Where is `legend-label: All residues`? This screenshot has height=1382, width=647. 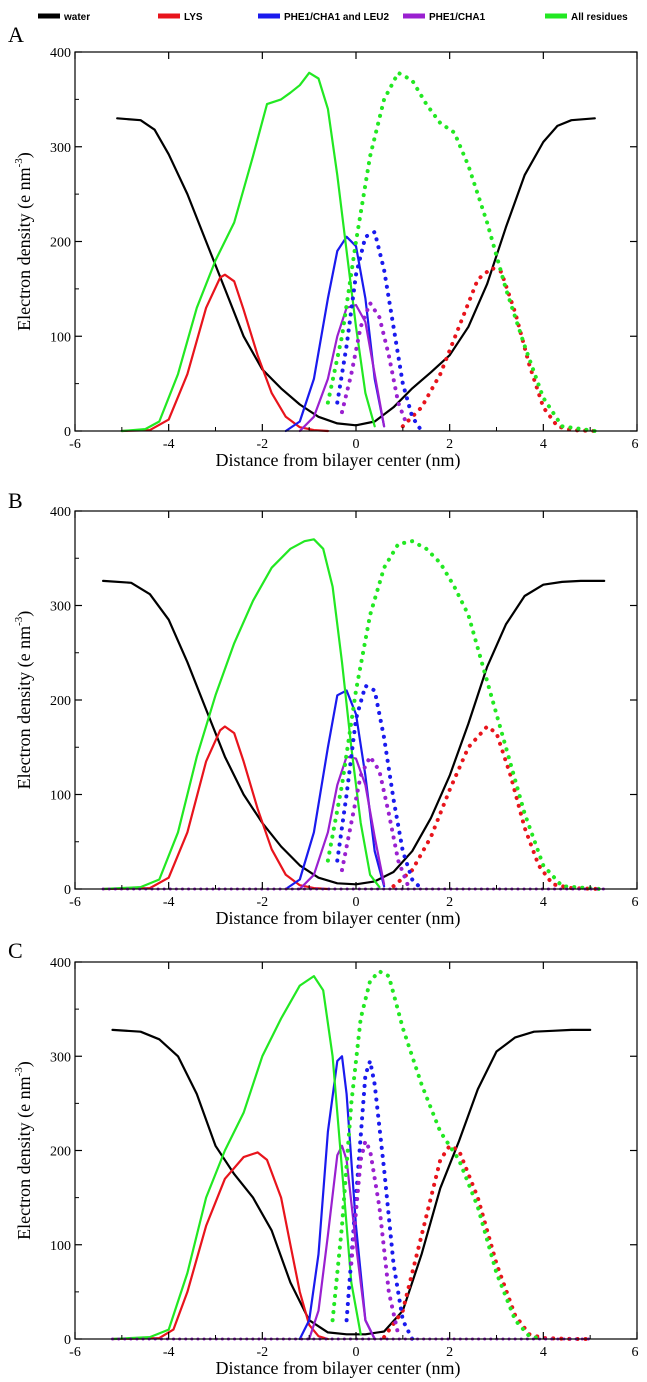 legend-label: All residues is located at coordinates (599, 17).